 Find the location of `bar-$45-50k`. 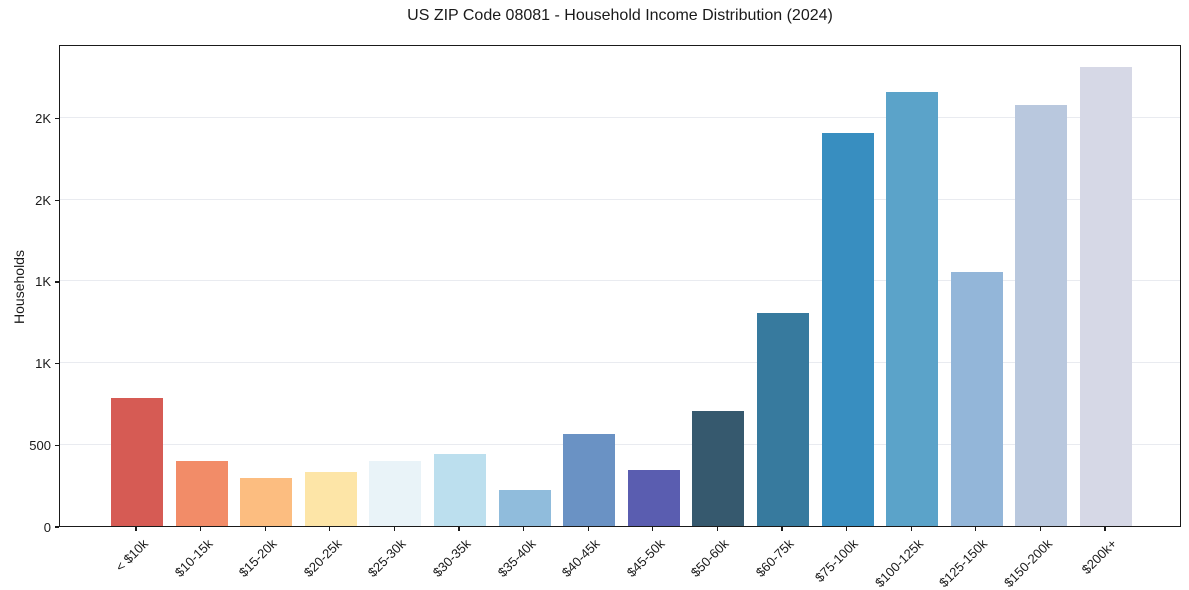

bar-$45-50k is located at coordinates (653, 498).